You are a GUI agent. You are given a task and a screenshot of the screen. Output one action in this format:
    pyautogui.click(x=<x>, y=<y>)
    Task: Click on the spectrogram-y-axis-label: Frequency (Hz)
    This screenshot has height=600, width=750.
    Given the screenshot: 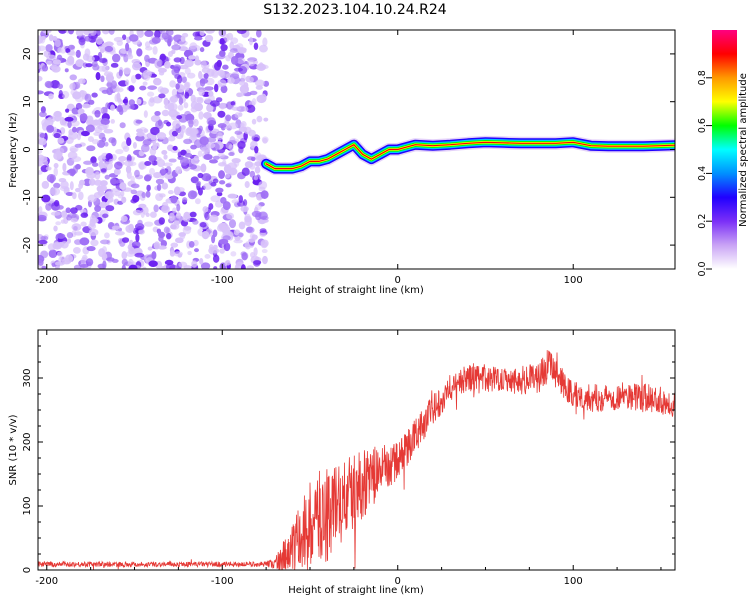 What is the action you would take?
    pyautogui.click(x=13, y=150)
    